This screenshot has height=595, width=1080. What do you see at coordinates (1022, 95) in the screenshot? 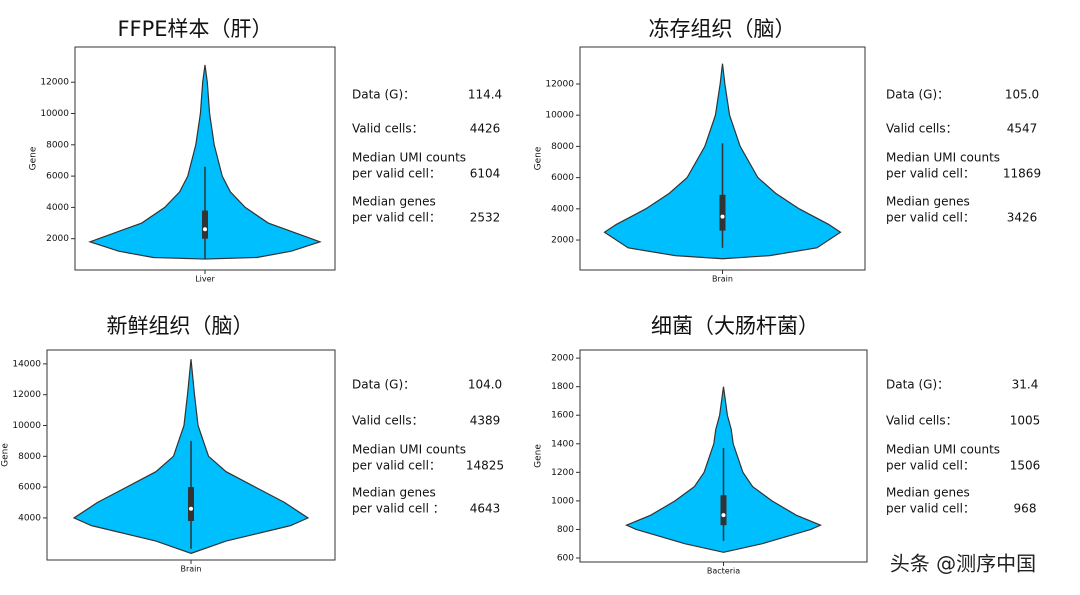
I see `stat-value: 105.0` at bounding box center [1022, 95].